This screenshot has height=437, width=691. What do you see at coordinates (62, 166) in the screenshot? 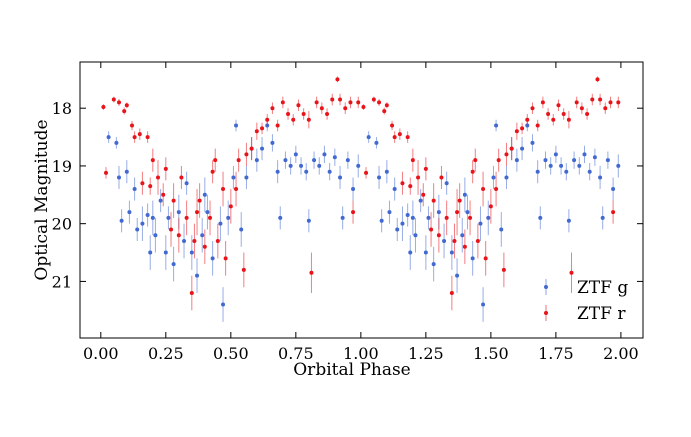
I see `y-tick-label: 19` at bounding box center [62, 166].